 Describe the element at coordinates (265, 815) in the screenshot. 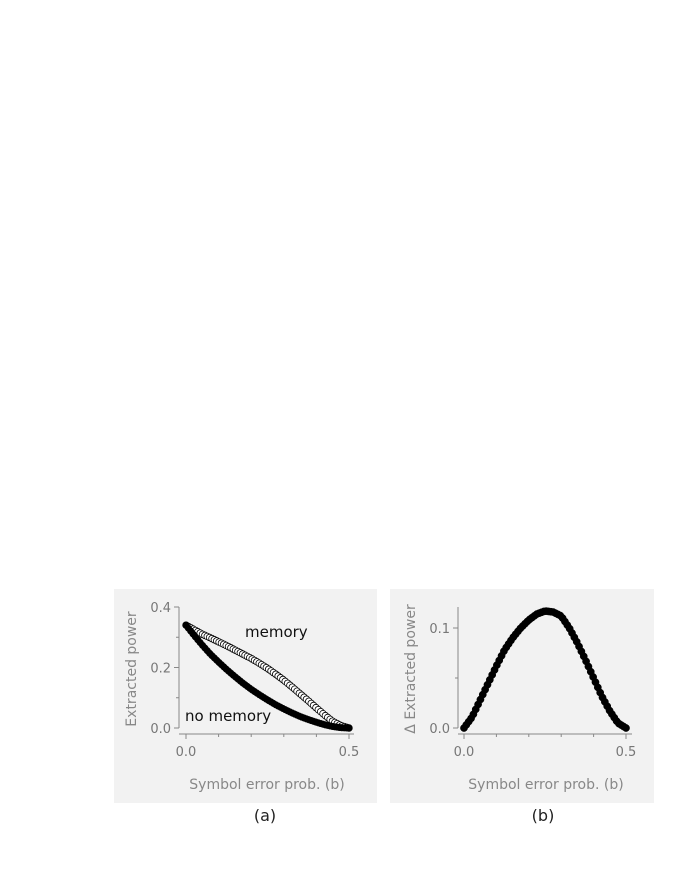

I see `panel-label-a: (a)` at that location.